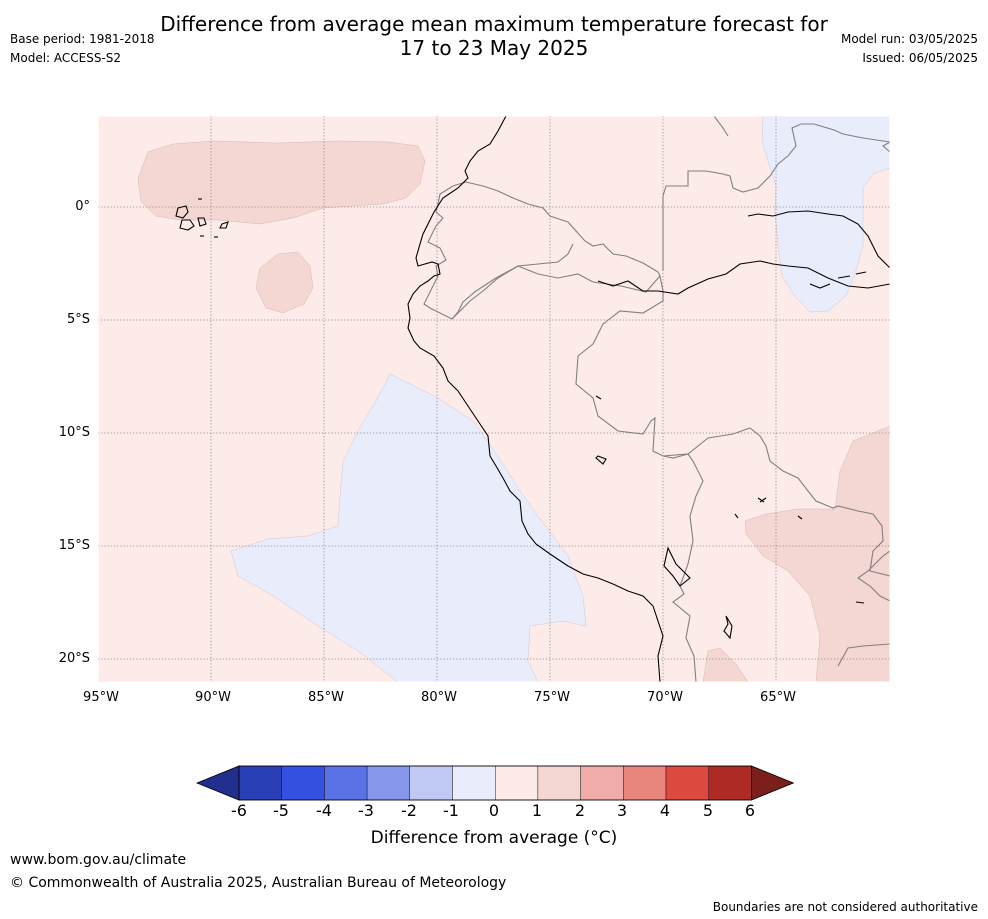  What do you see at coordinates (750, 810) in the screenshot?
I see `colorbar-tick-6: 6` at bounding box center [750, 810].